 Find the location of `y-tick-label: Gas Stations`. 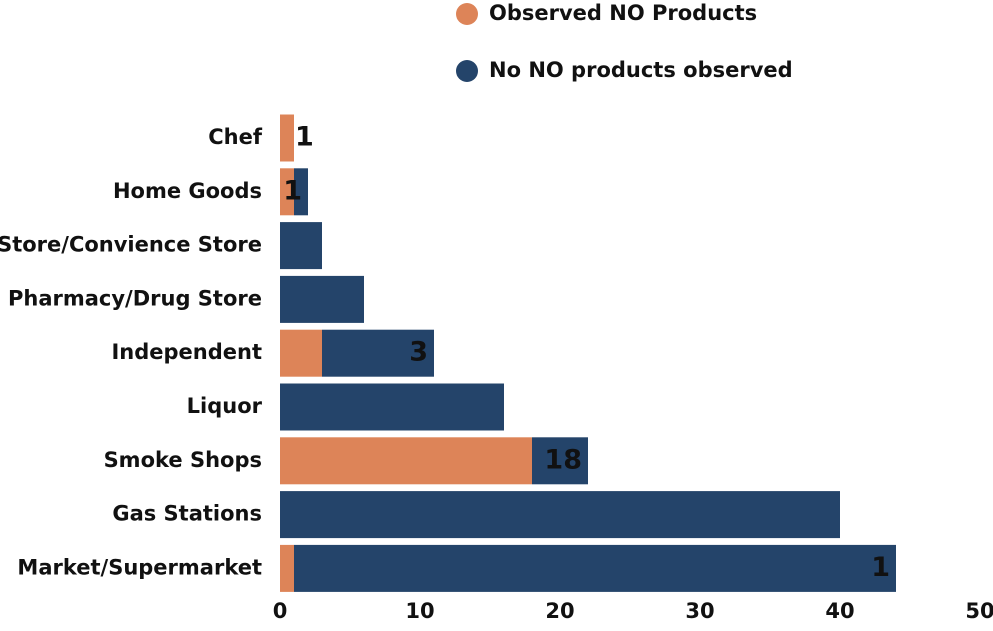

y-tick-label: Gas Stations is located at coordinates (187, 514).